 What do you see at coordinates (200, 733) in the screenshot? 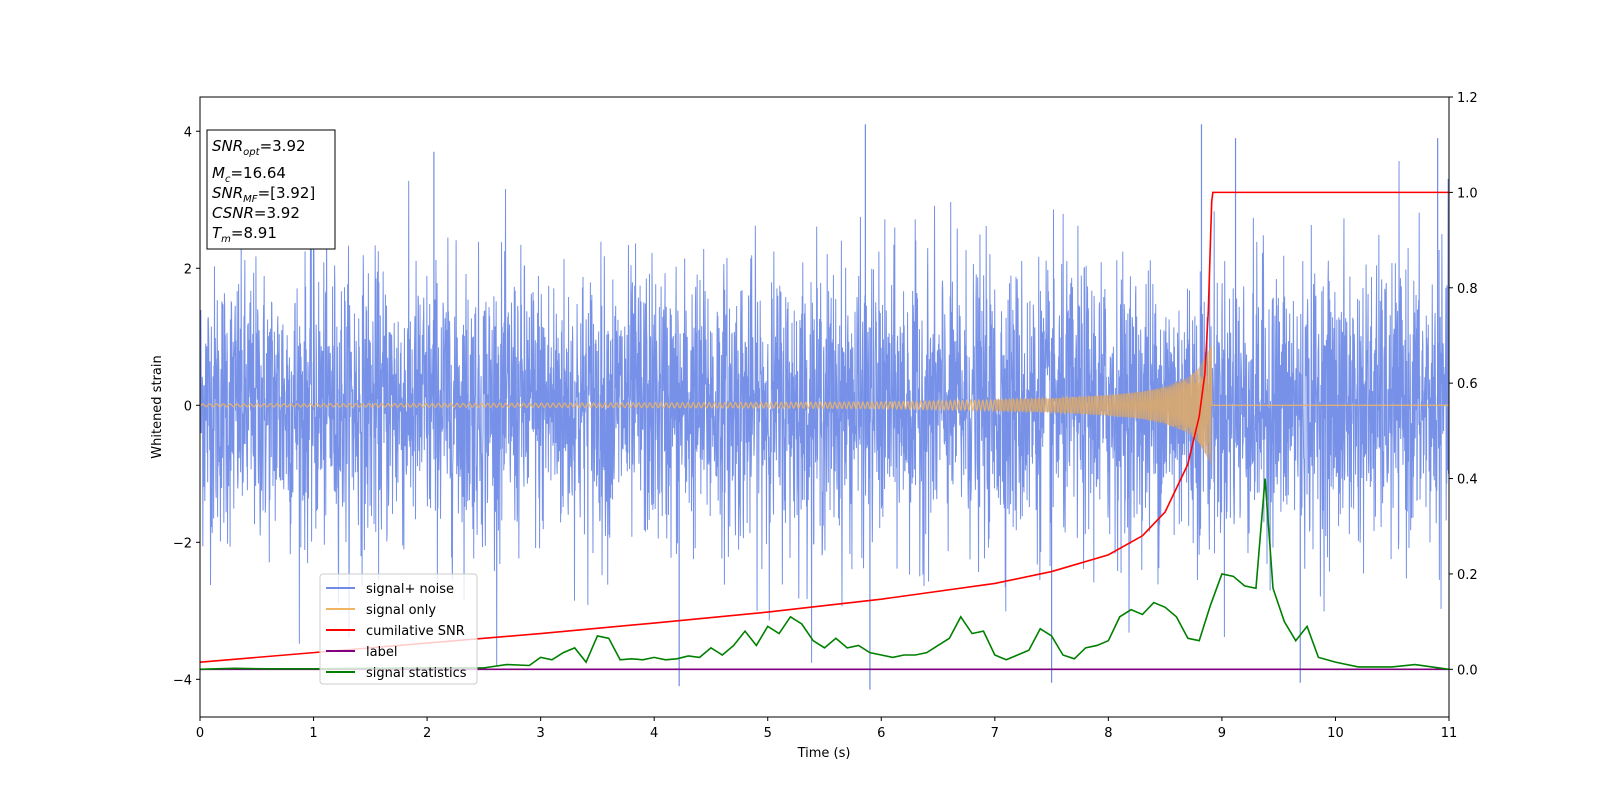
I see `x-tick-label: 0` at bounding box center [200, 733].